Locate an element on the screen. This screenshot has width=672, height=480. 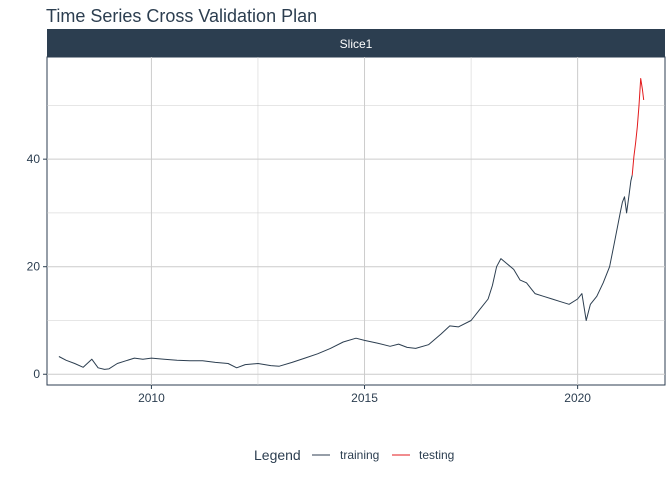
x-tick-label: 2020 is located at coordinates (577, 398).